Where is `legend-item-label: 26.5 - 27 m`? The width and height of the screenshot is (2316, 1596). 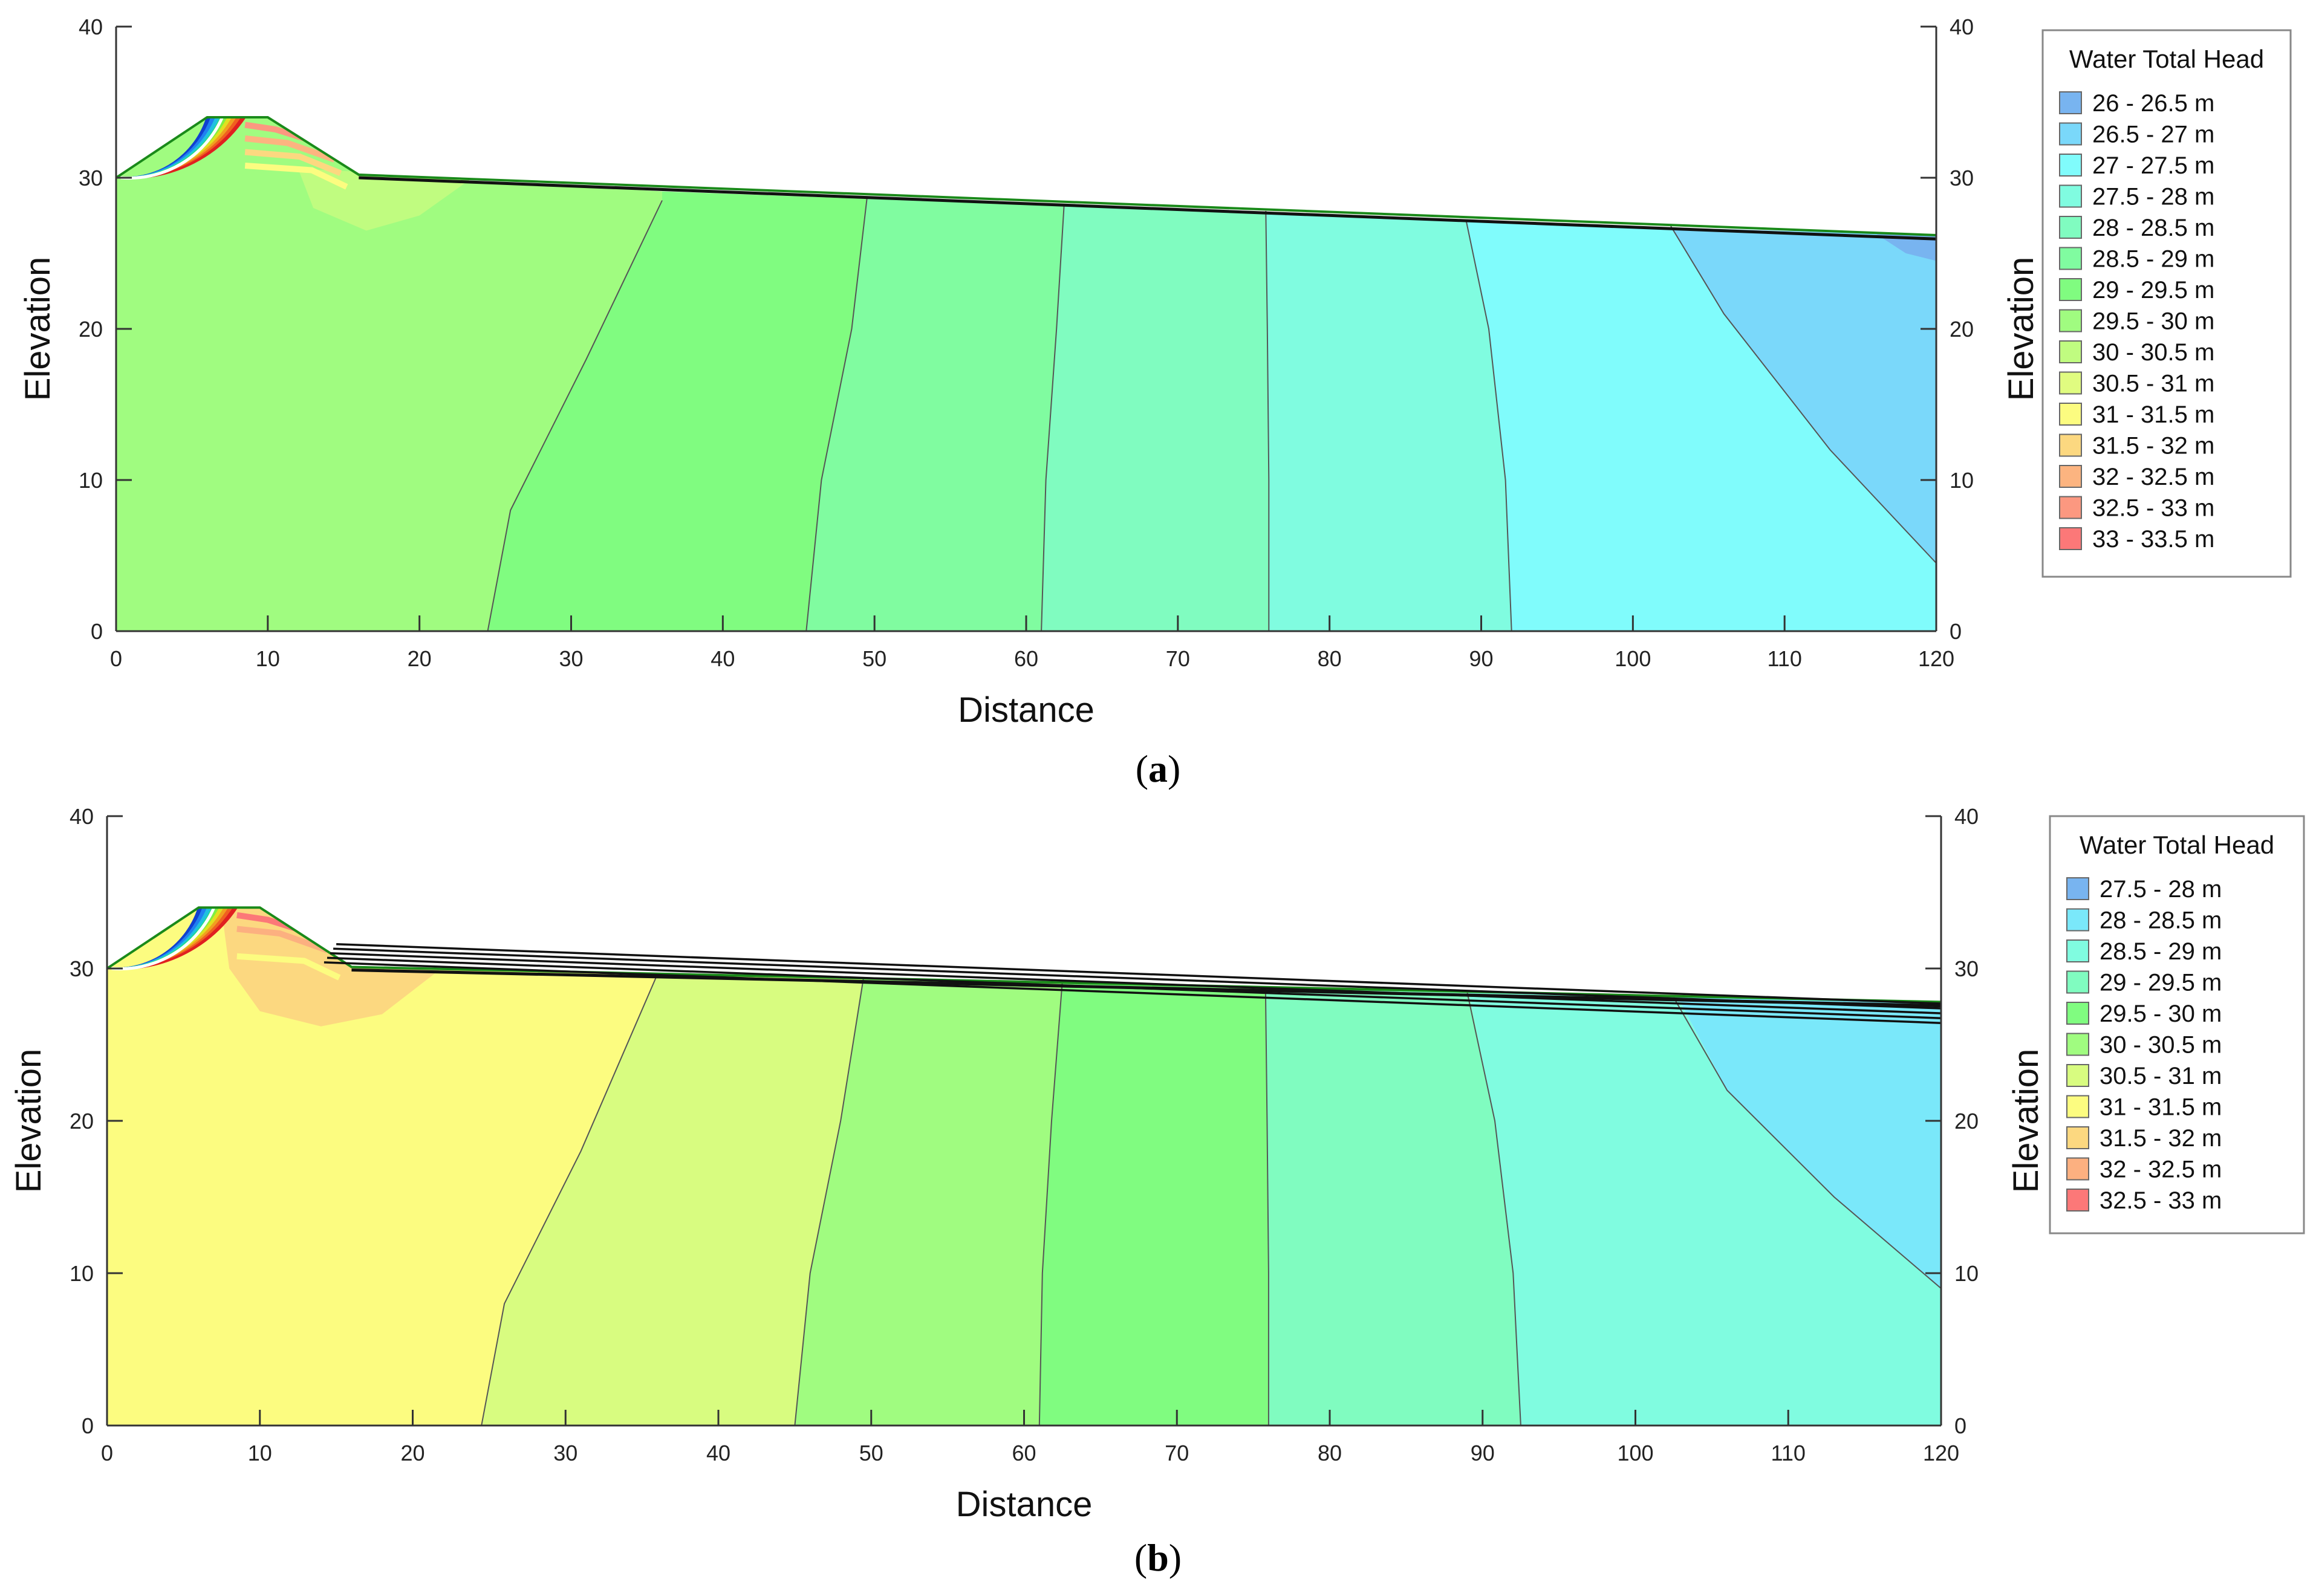 legend-item-label: 26.5 - 27 m is located at coordinates (2153, 135).